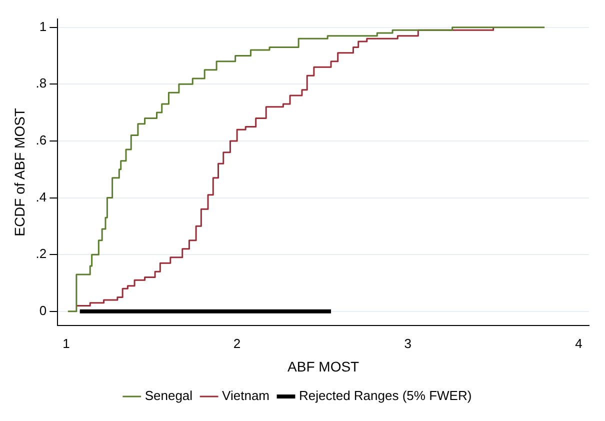 The height and width of the screenshot is (421, 605). What do you see at coordinates (41, 196) in the screenshot?
I see `y-tick-label: .4` at bounding box center [41, 196].